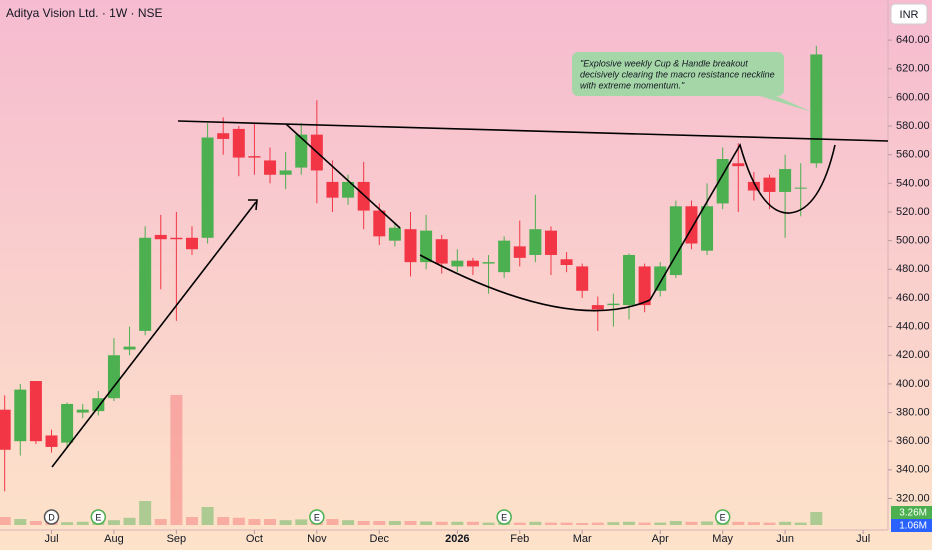  Describe the element at coordinates (582, 539) in the screenshot. I see `x-tick-label: Mar` at that location.